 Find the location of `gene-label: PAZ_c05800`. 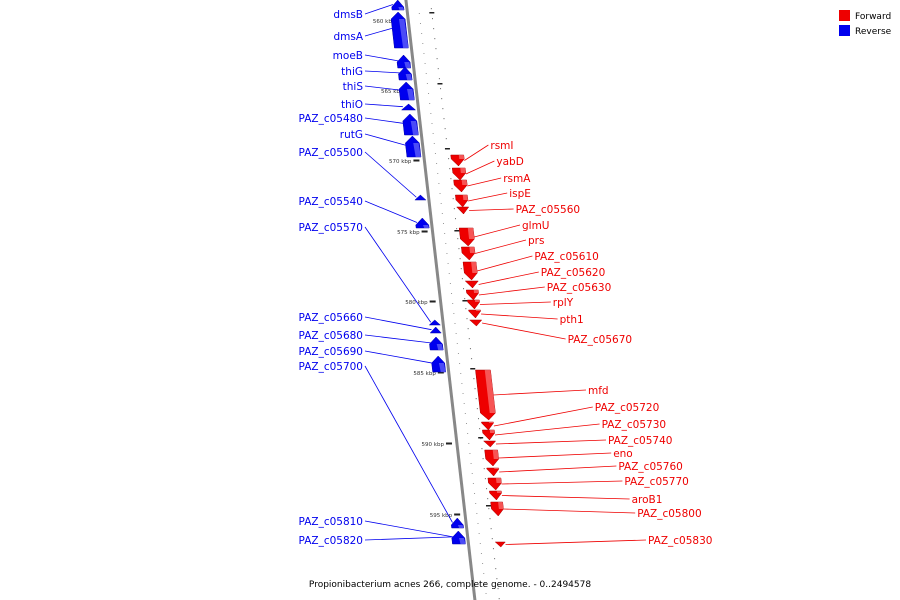

gene-label: PAZ_c05800 is located at coordinates (669, 514).